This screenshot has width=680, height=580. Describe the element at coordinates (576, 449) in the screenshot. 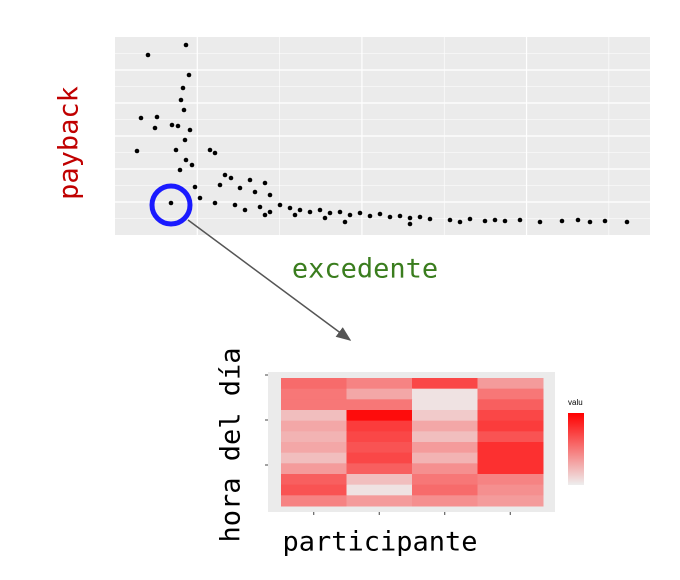

I see `colorbar` at that location.